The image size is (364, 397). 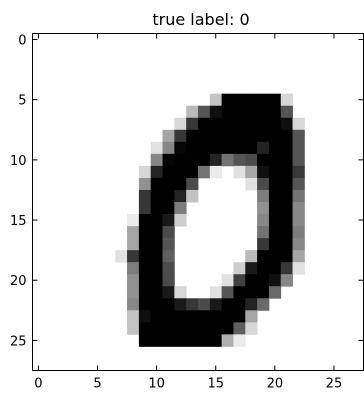 What do you see at coordinates (18, 221) in the screenshot?
I see `y-tick-label: 15` at bounding box center [18, 221].